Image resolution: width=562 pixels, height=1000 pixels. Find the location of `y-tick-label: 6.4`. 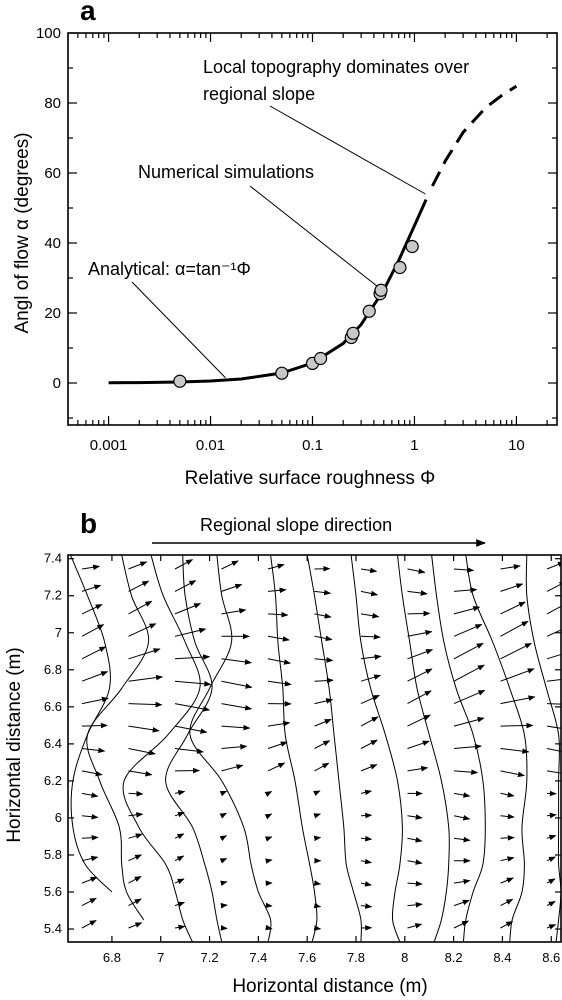

y-tick-label: 6.4 is located at coordinates (53, 743).